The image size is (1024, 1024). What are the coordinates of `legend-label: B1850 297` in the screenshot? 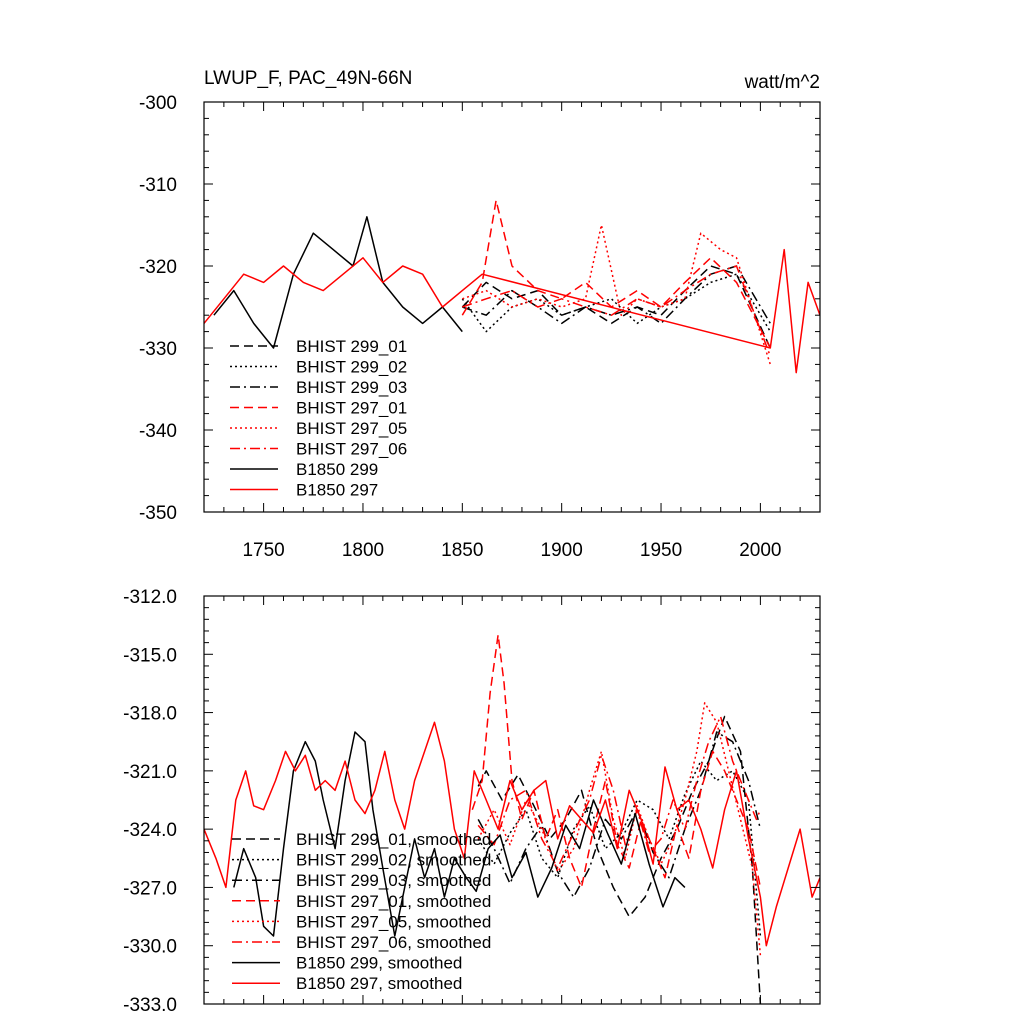 It's located at (337, 490).